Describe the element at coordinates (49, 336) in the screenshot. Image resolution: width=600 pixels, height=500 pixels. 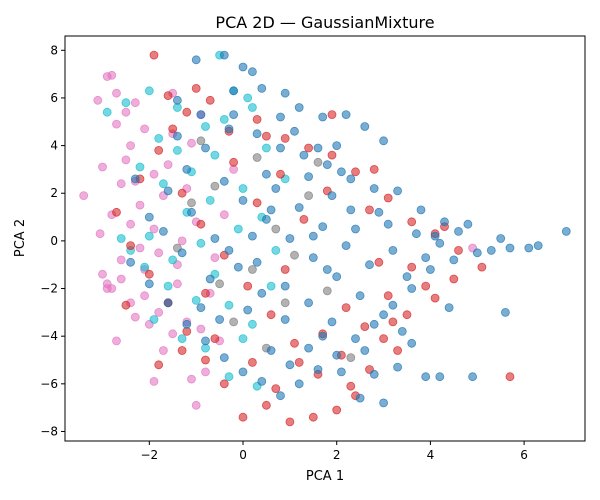
I see `y-tick-label: −4` at that location.